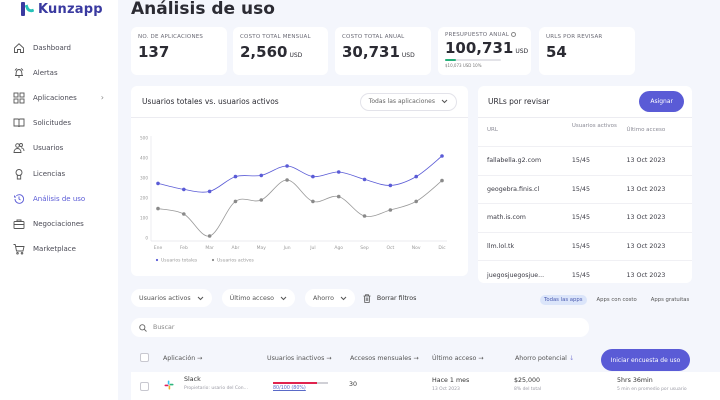 The height and width of the screenshot is (400, 720). Describe the element at coordinates (545, 358) in the screenshot. I see `column-header-ahorro-potencial: Ahorro potencial ↓` at that location.